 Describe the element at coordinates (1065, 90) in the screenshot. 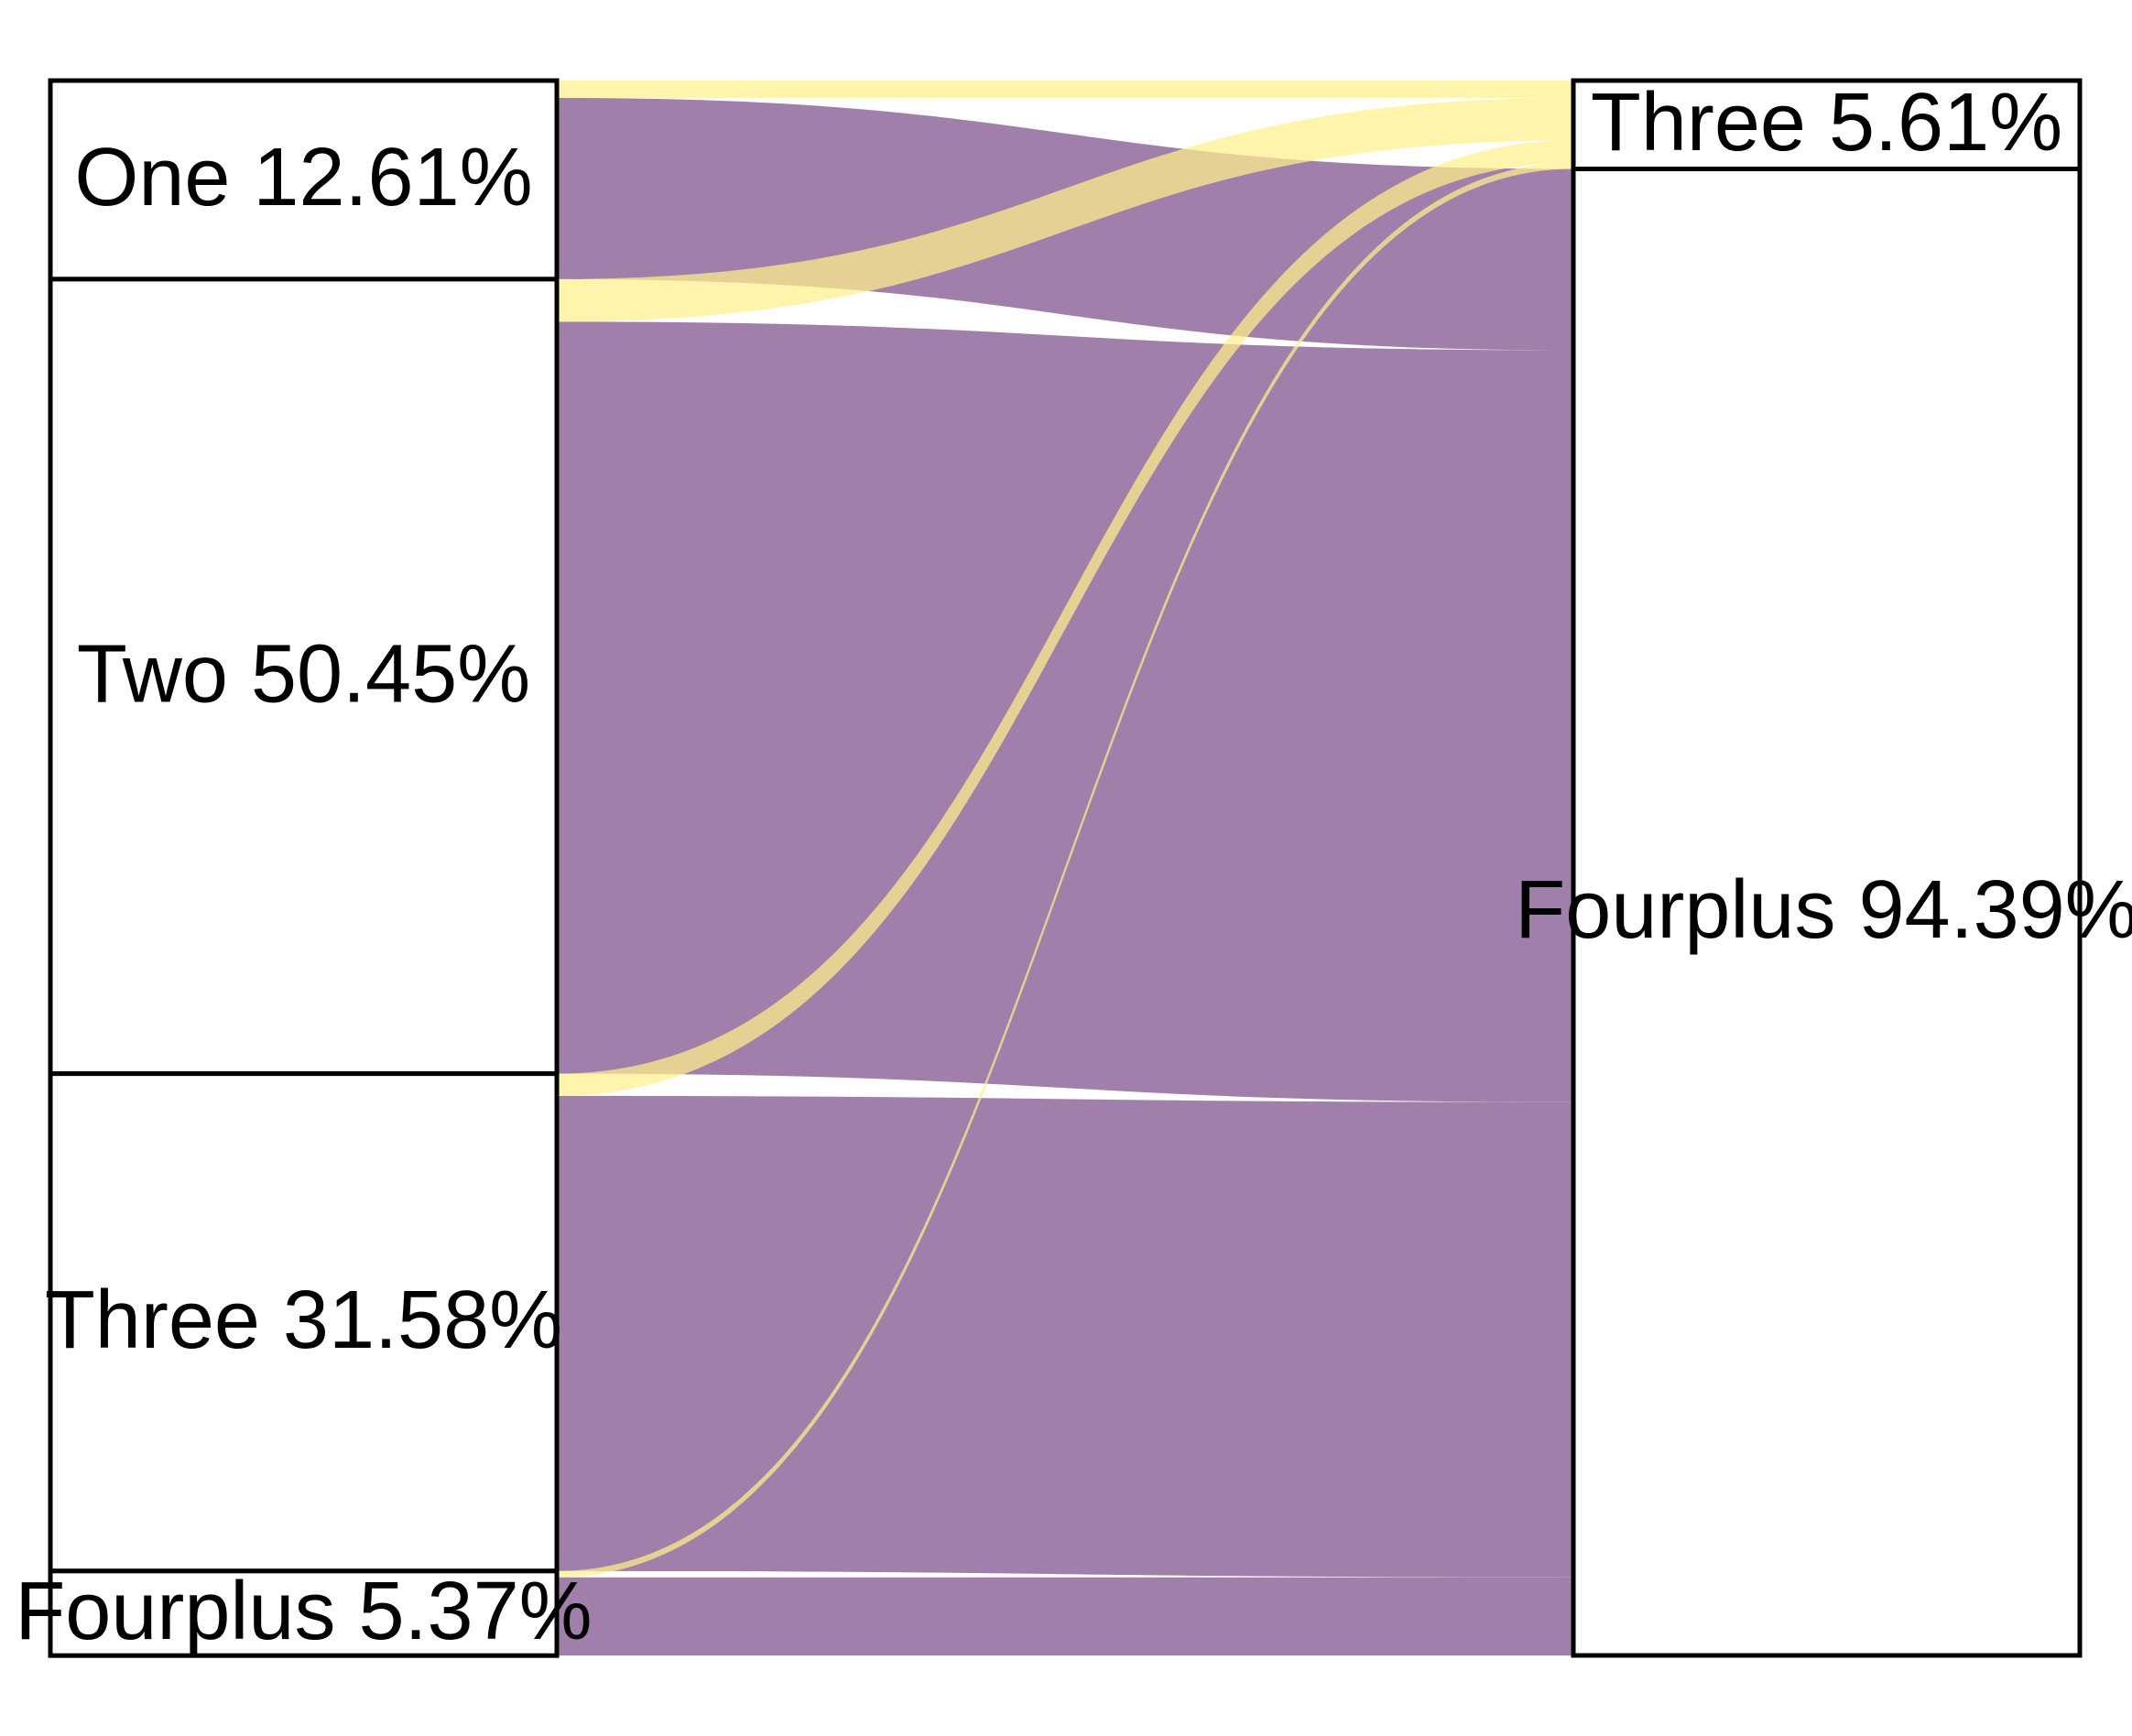

I see `flow-one-to-three` at that location.